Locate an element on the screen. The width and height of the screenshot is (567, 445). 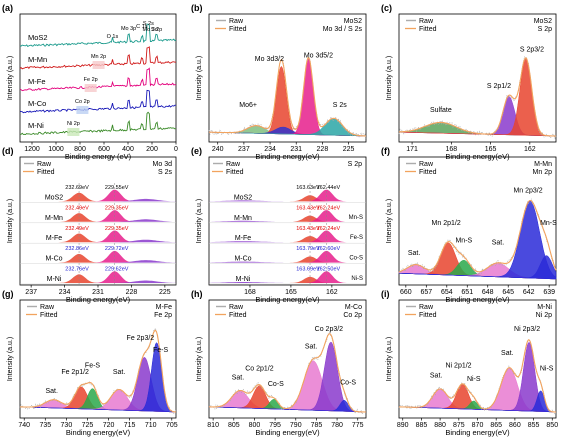
x-tick-label: 860 is located at coordinates (515, 425).